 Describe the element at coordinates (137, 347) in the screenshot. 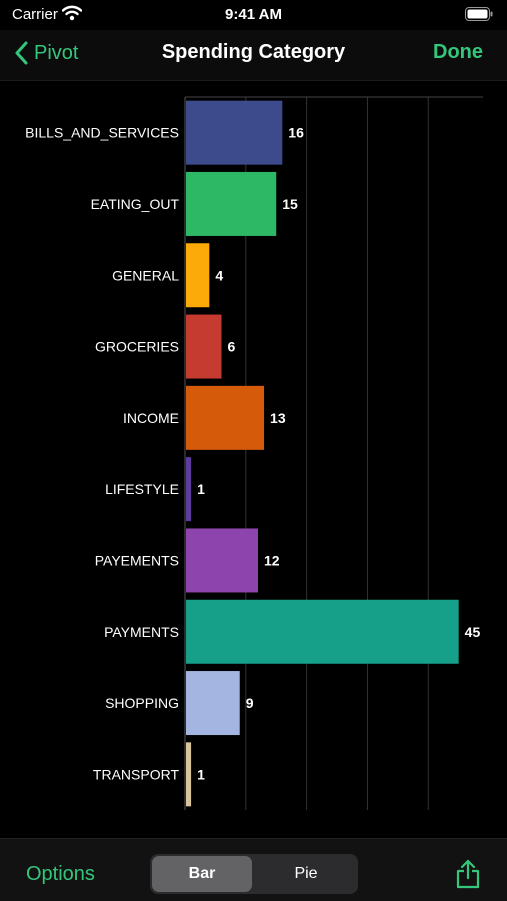

I see `category-label: GROCERIES` at that location.